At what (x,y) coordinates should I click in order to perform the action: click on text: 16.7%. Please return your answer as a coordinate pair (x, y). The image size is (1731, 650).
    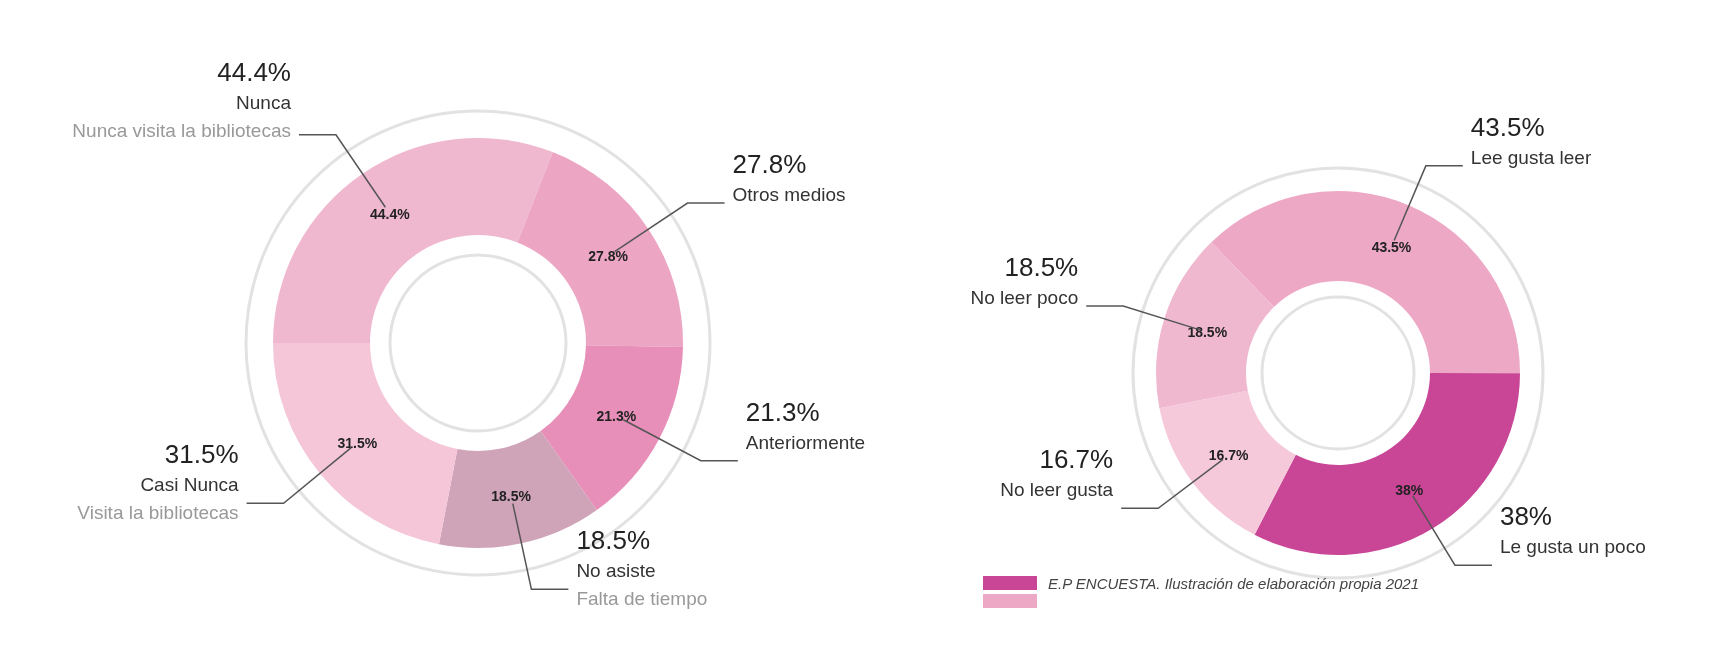
    Looking at the image, I should click on (1076, 459).